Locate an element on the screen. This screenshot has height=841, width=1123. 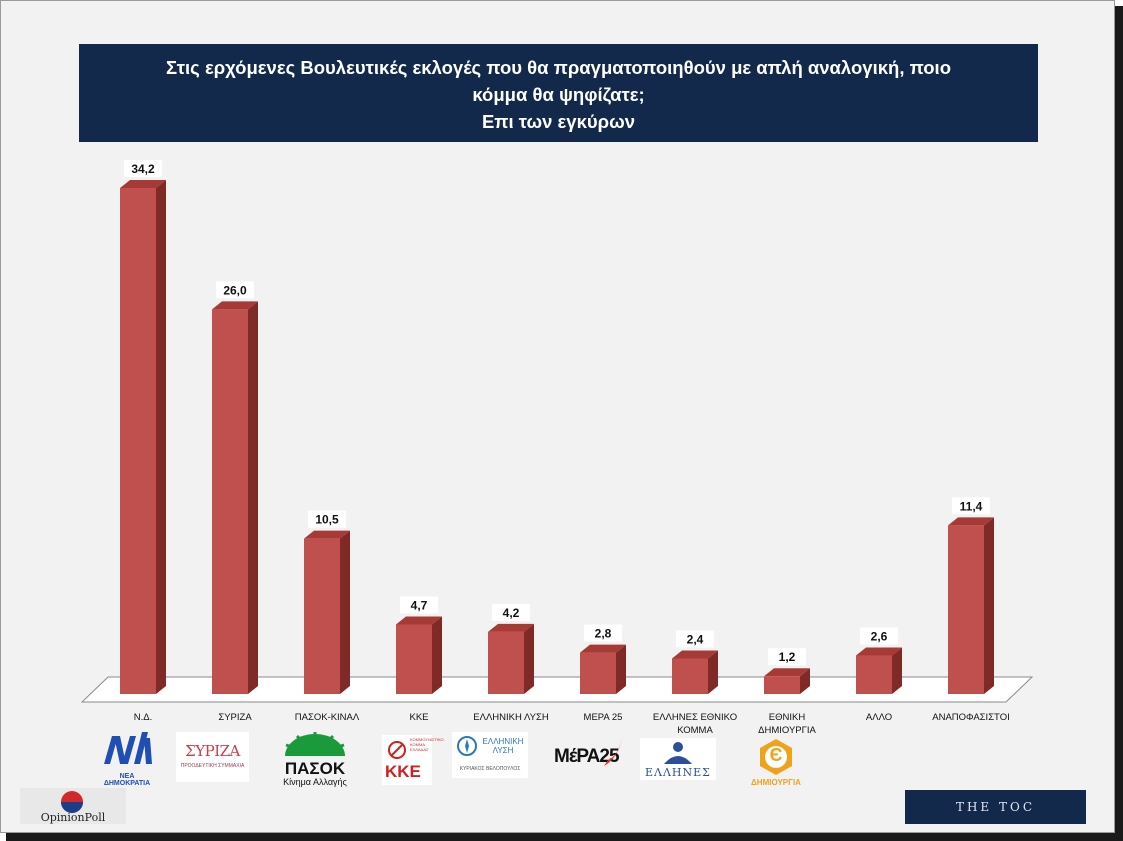
category-label-line: ΑΛΛΟ is located at coordinates (879, 717).